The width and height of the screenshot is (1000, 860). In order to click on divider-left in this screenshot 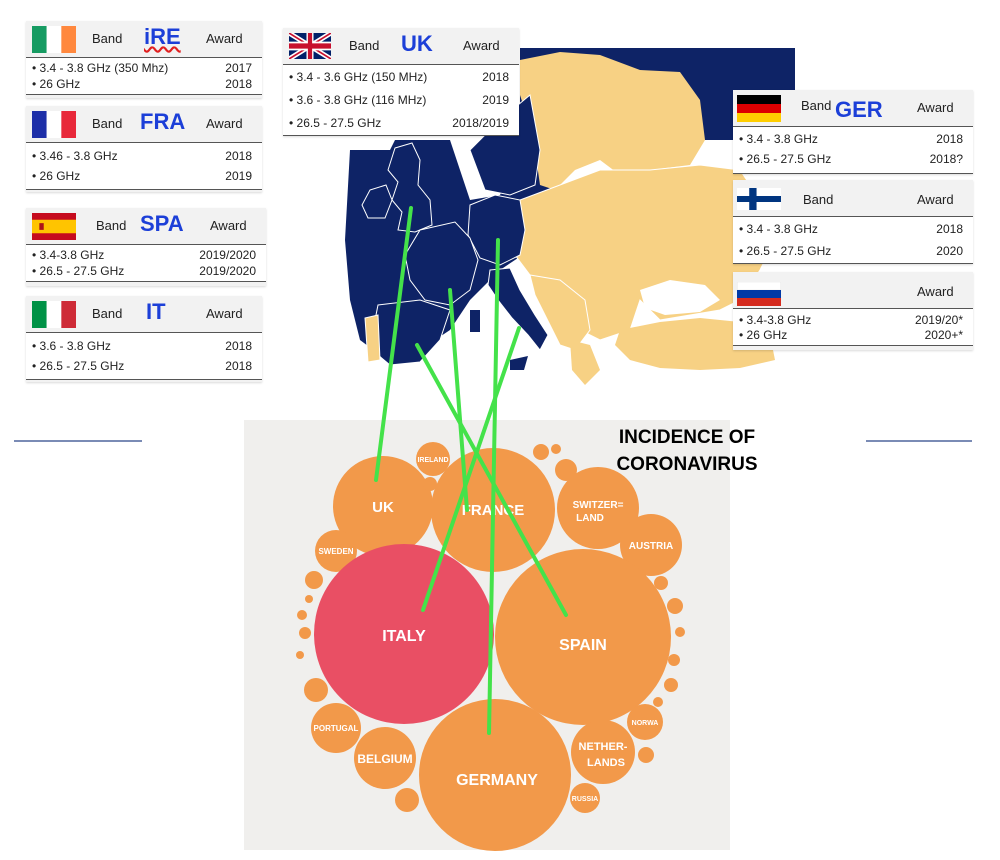, I will do `click(78, 441)`.